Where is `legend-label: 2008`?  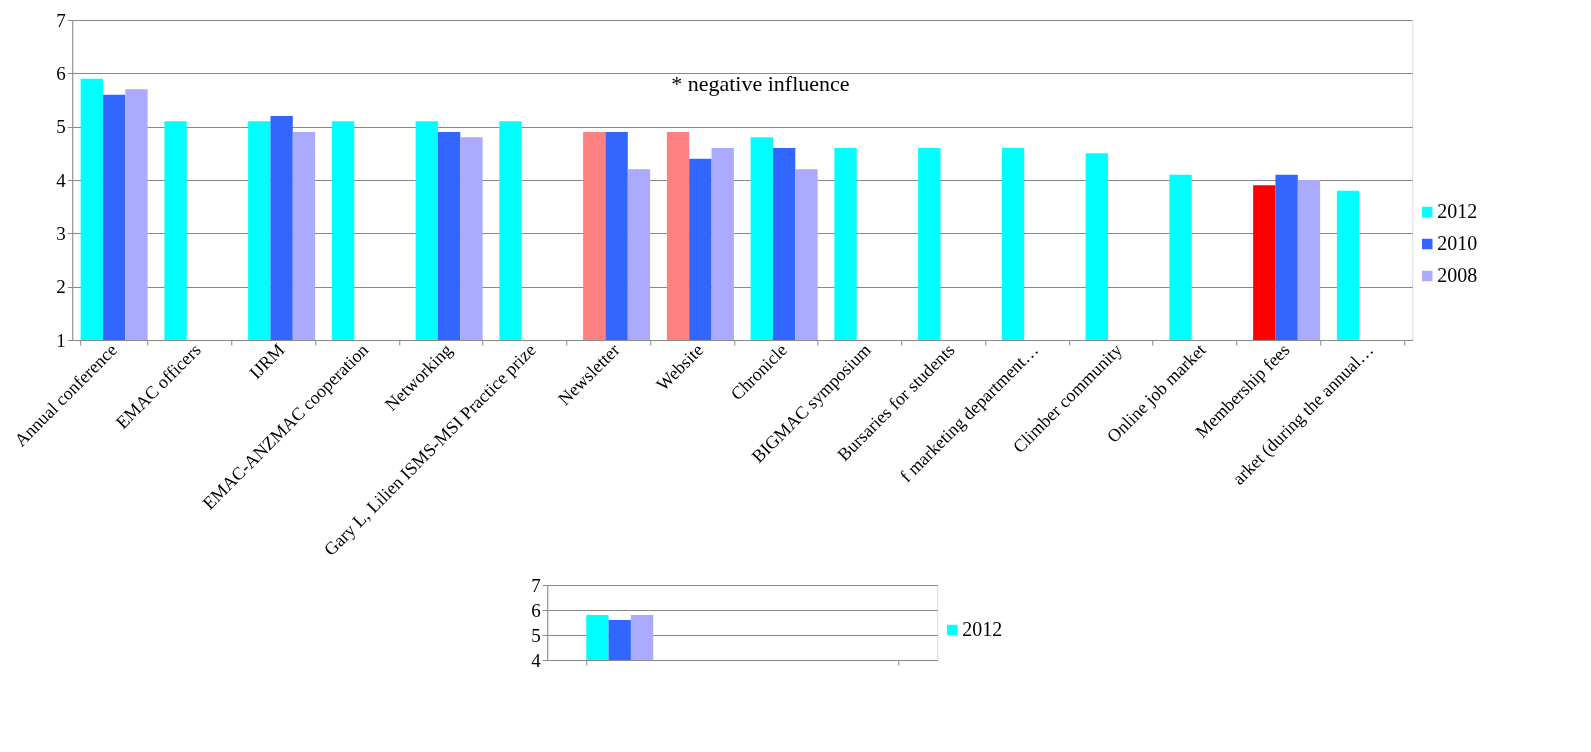
legend-label: 2008 is located at coordinates (1457, 275).